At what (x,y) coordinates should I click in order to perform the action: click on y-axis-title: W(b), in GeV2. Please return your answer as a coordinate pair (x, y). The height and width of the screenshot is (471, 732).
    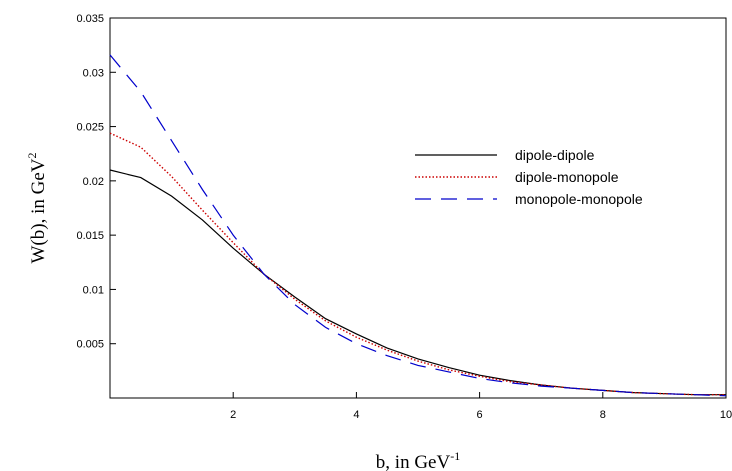
    Looking at the image, I should click on (37, 208).